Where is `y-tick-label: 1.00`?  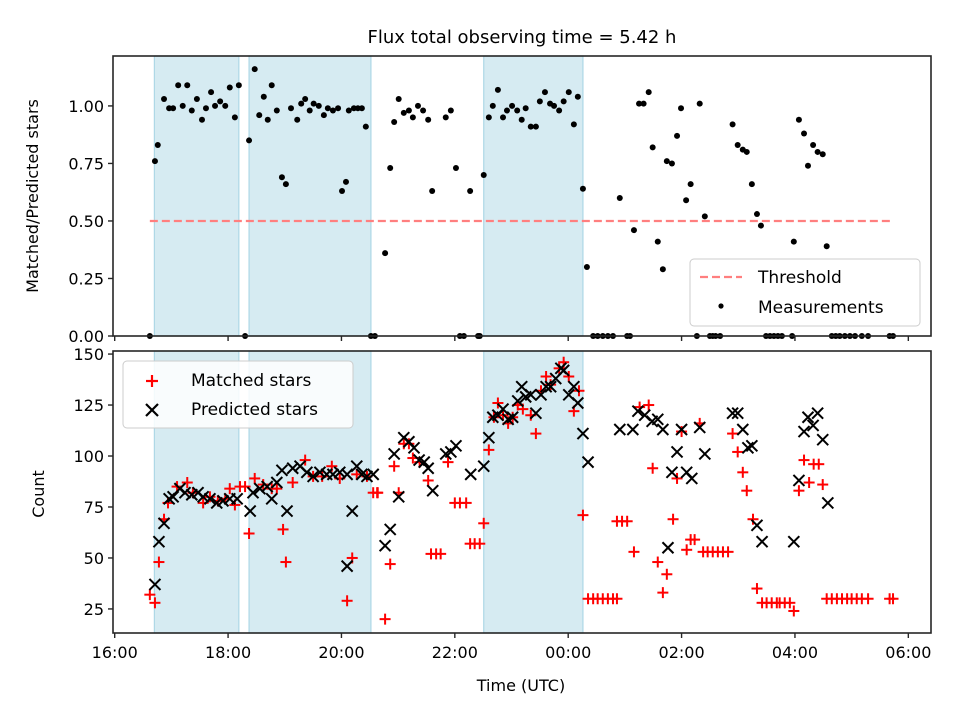
y-tick-label: 1.00 is located at coordinates (86, 106).